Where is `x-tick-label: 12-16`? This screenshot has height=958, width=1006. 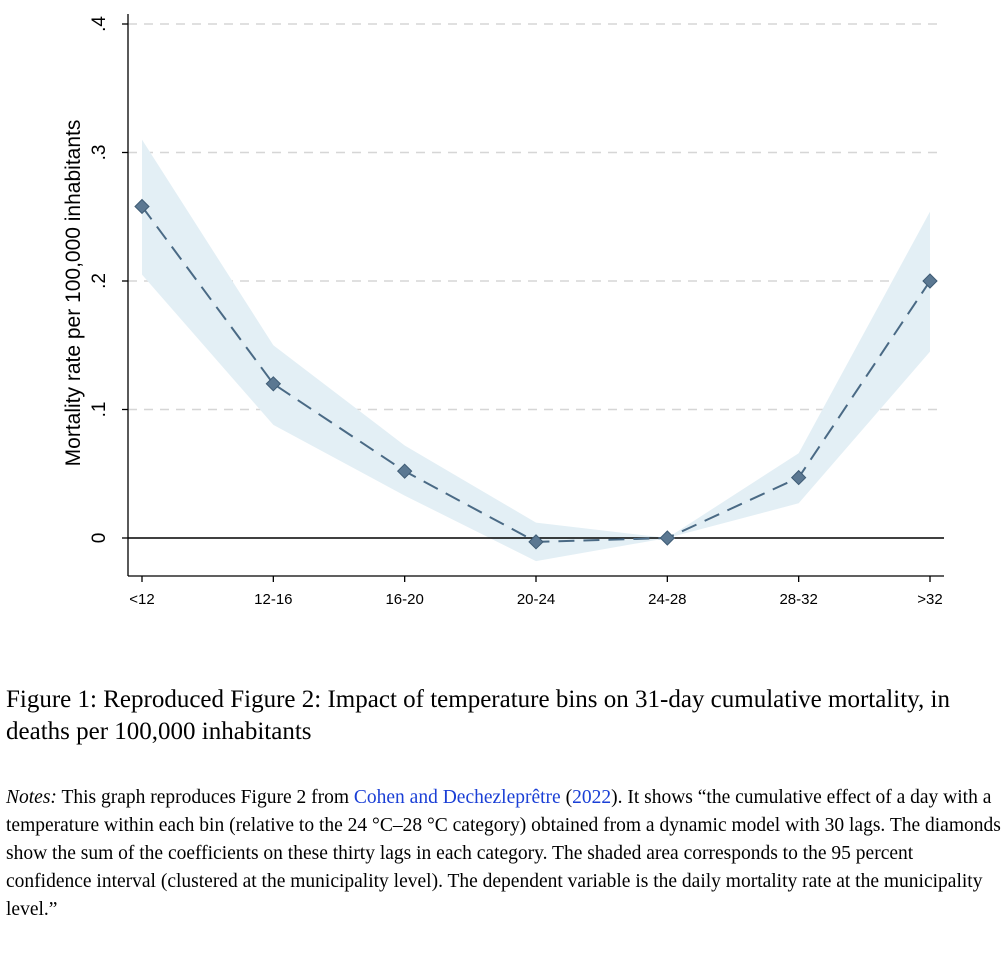 x-tick-label: 12-16 is located at coordinates (273, 599).